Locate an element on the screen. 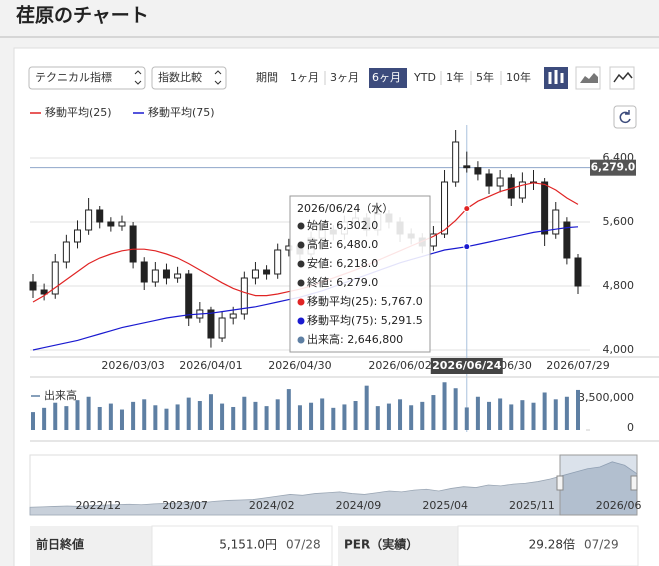  crosshair-date-box is located at coordinates (466, 366).